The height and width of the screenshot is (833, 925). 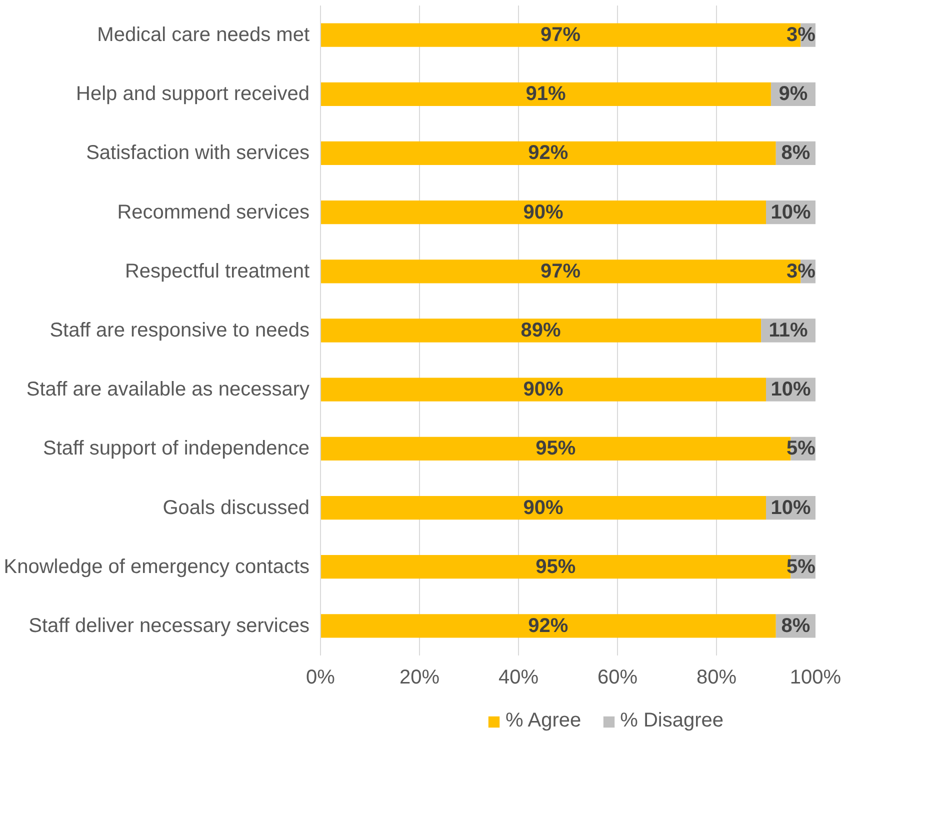 What do you see at coordinates (816, 677) in the screenshot?
I see `x-tick-label: 100%` at bounding box center [816, 677].